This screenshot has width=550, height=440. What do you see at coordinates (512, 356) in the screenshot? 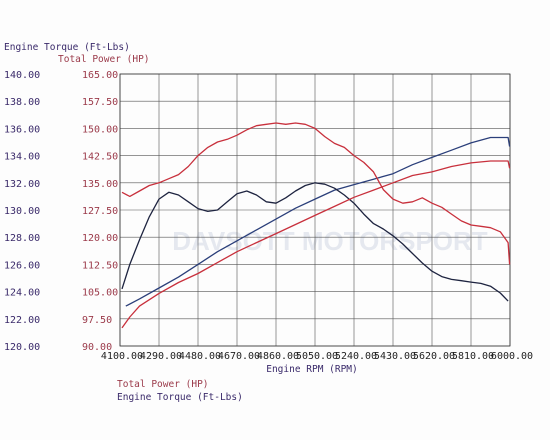
I see `x-tick-label: 6000.00` at bounding box center [512, 356].